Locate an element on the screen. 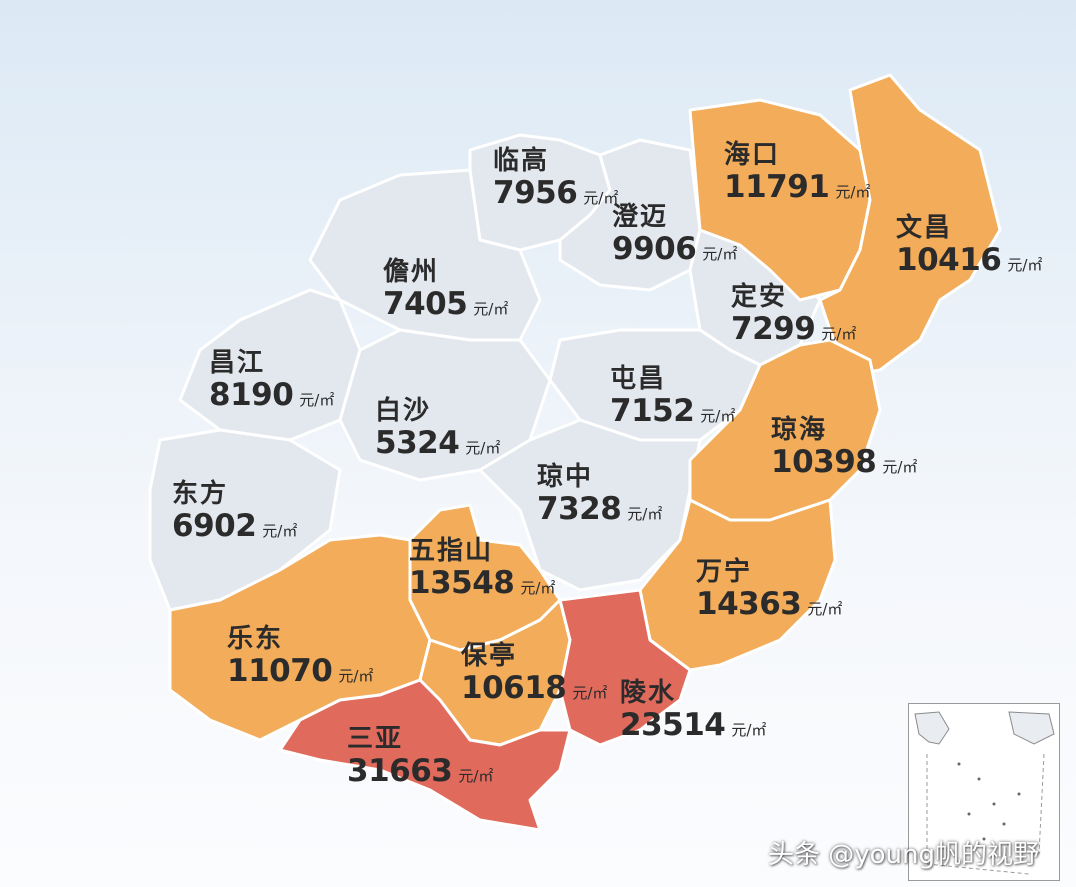  region-price: 14363 is located at coordinates (749, 604).